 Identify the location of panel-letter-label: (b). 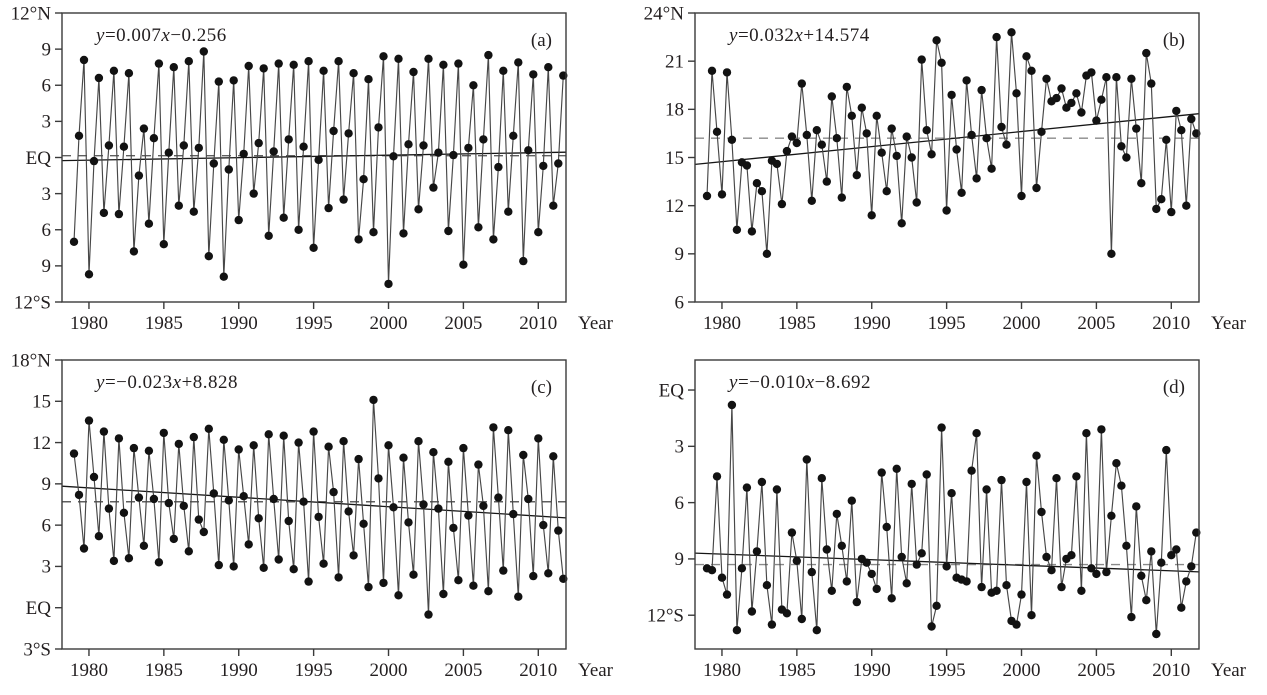
(1174, 40).